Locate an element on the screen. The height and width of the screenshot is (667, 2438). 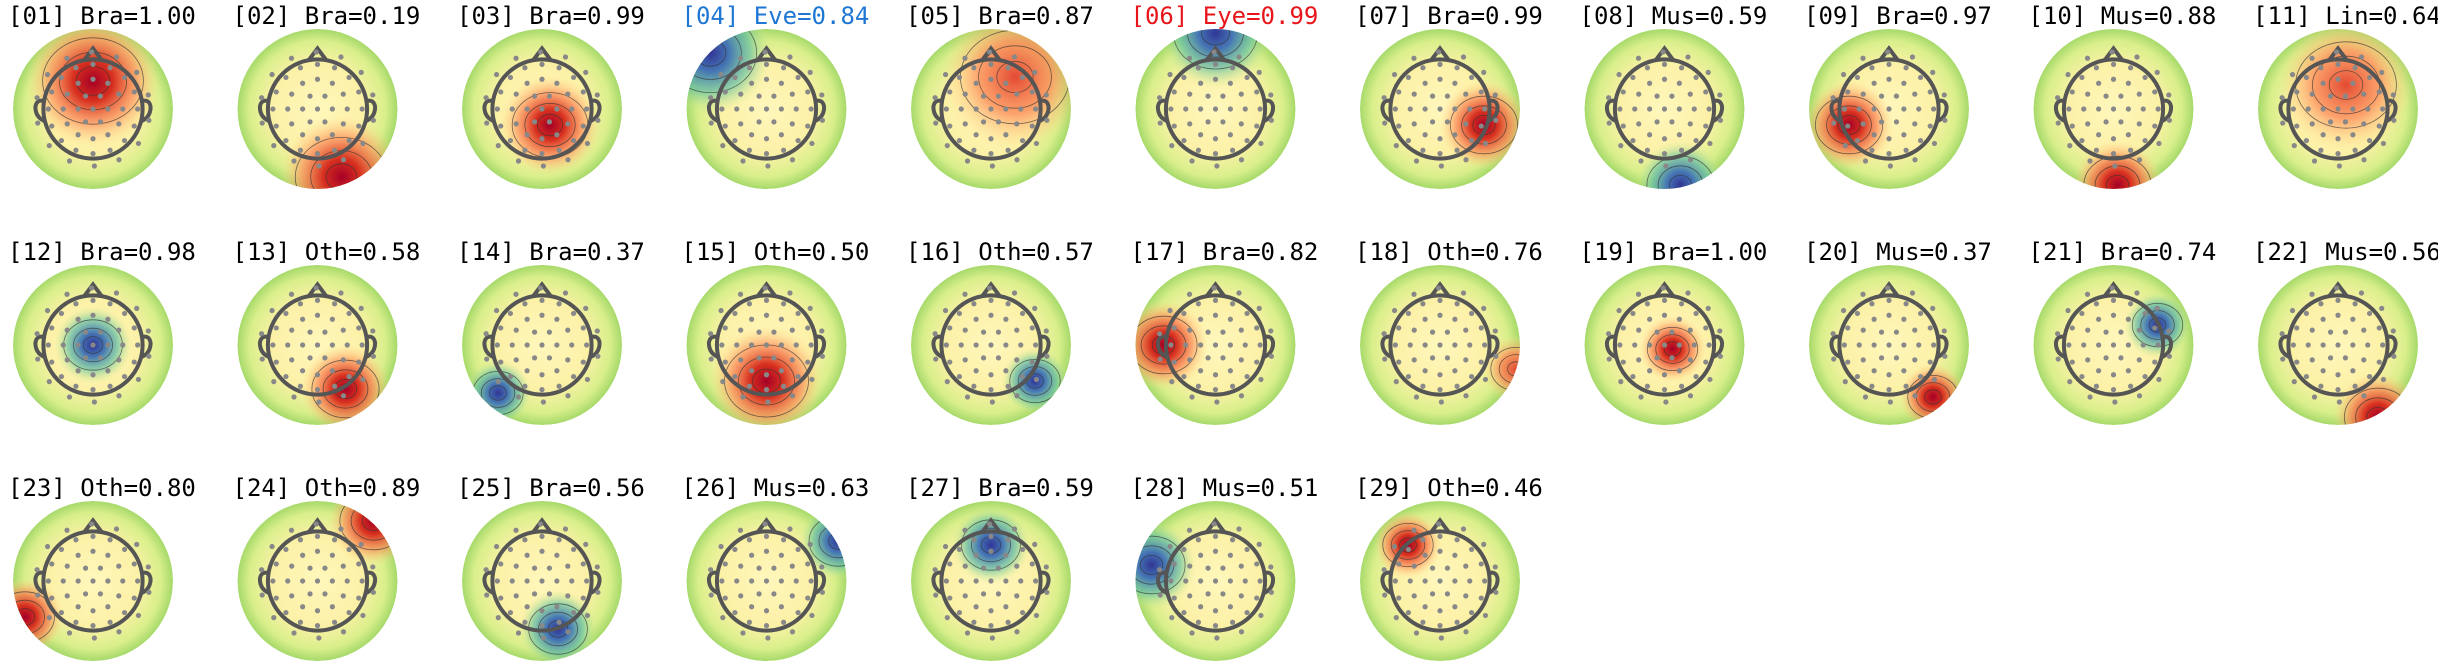
component-title: [15] Oth=0.50 is located at coordinates (776, 252).